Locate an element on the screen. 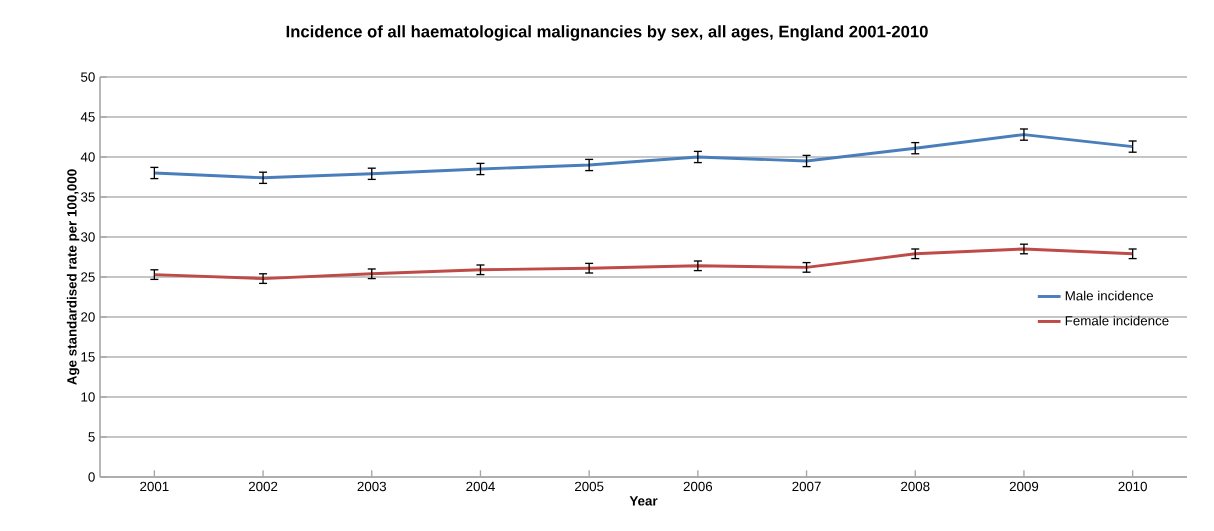 This screenshot has height=531, width=1214. y-tick-label: 15 is located at coordinates (88, 357).